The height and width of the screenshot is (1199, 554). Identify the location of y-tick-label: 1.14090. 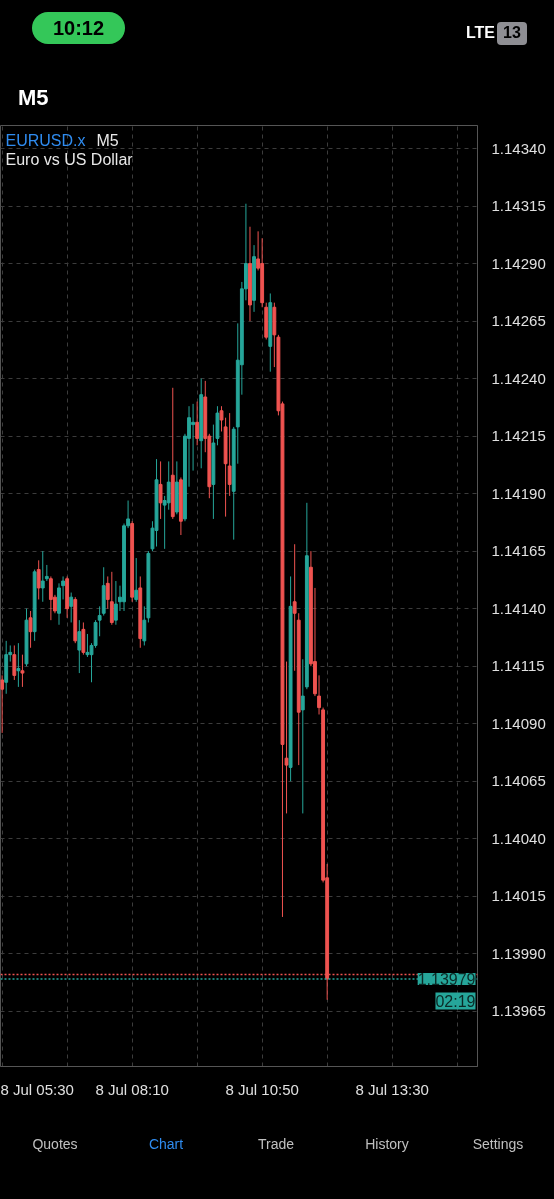
(518, 723).